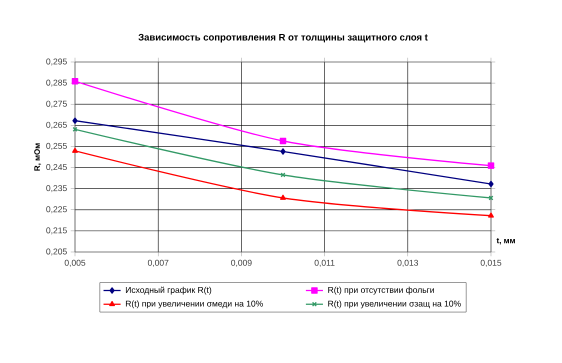 The width and height of the screenshot is (562, 363). Describe the element at coordinates (56, 188) in the screenshot. I see `y-tick-label: 0,235` at that location.